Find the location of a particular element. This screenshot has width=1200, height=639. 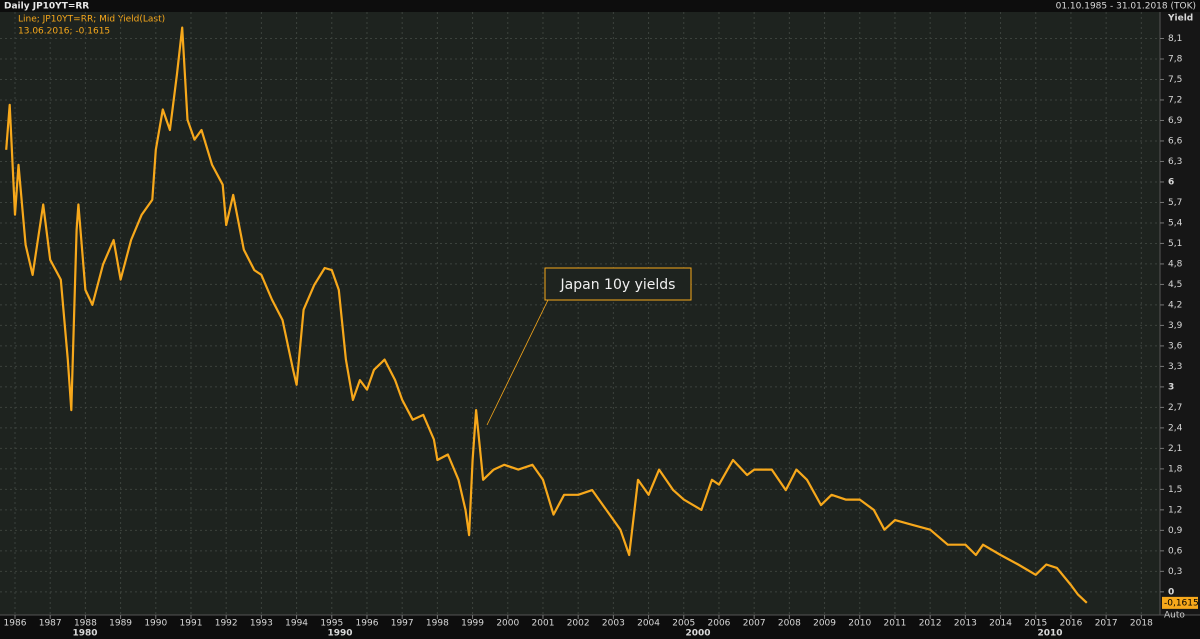

x-tick-label: 2013 is located at coordinates (965, 624).